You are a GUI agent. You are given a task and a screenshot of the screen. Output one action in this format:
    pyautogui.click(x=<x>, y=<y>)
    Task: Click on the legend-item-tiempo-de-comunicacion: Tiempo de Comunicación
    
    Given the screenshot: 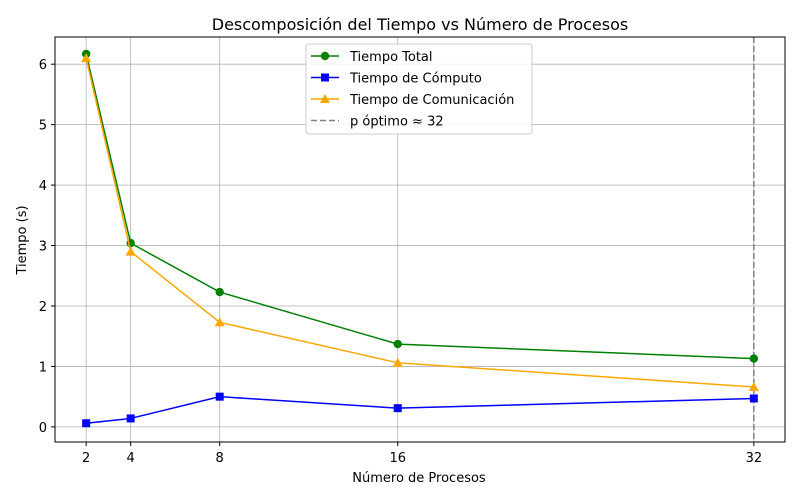 What is the action you would take?
    pyautogui.click(x=412, y=100)
    